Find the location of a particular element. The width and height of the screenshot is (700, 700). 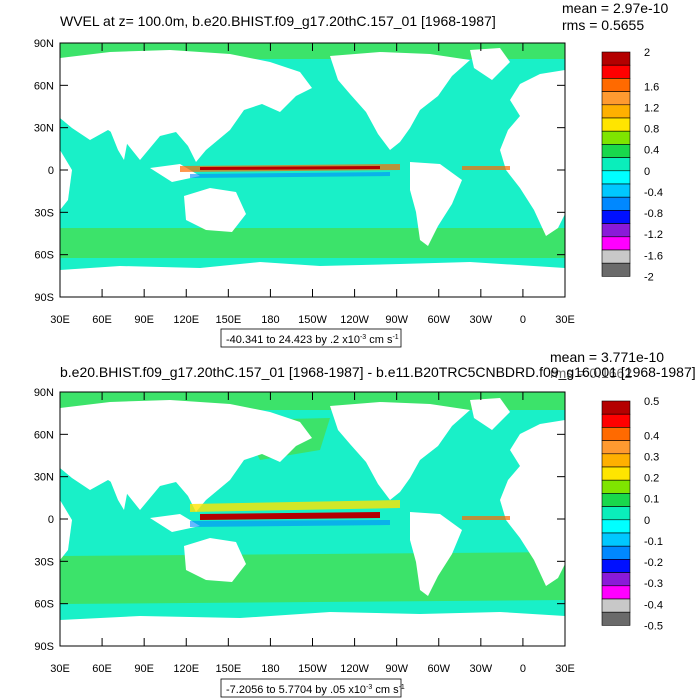

colorbar-label: 0.8 is located at coordinates (651, 130).